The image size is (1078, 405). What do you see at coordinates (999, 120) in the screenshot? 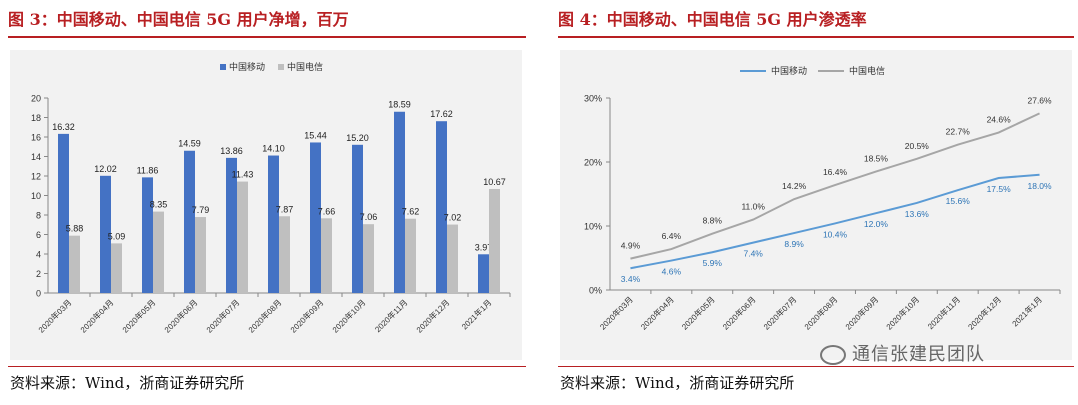
I see `data-label: 24.6%` at bounding box center [999, 120].